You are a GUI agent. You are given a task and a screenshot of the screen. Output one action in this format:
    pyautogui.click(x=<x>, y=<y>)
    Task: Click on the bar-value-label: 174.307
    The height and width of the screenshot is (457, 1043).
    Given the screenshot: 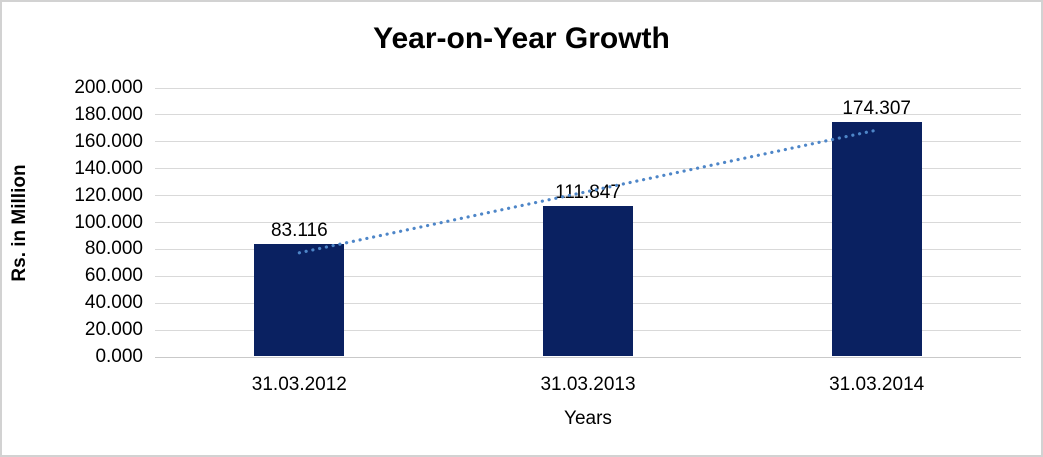 What is the action you would take?
    pyautogui.click(x=876, y=108)
    